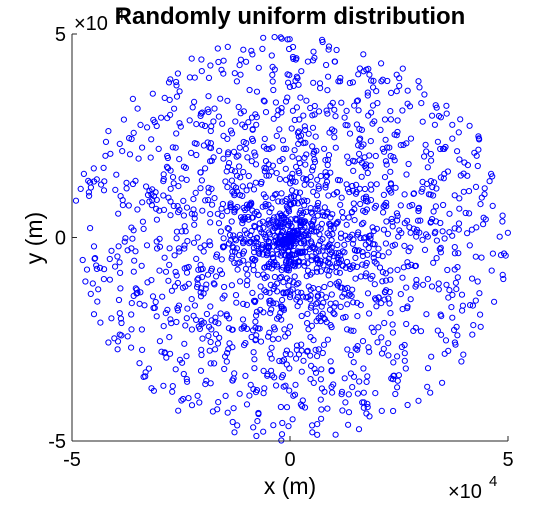 This screenshot has width=560, height=506. What do you see at coordinates (288, 453) in the screenshot?
I see `x-ticks: -5 0 5` at bounding box center [288, 453].